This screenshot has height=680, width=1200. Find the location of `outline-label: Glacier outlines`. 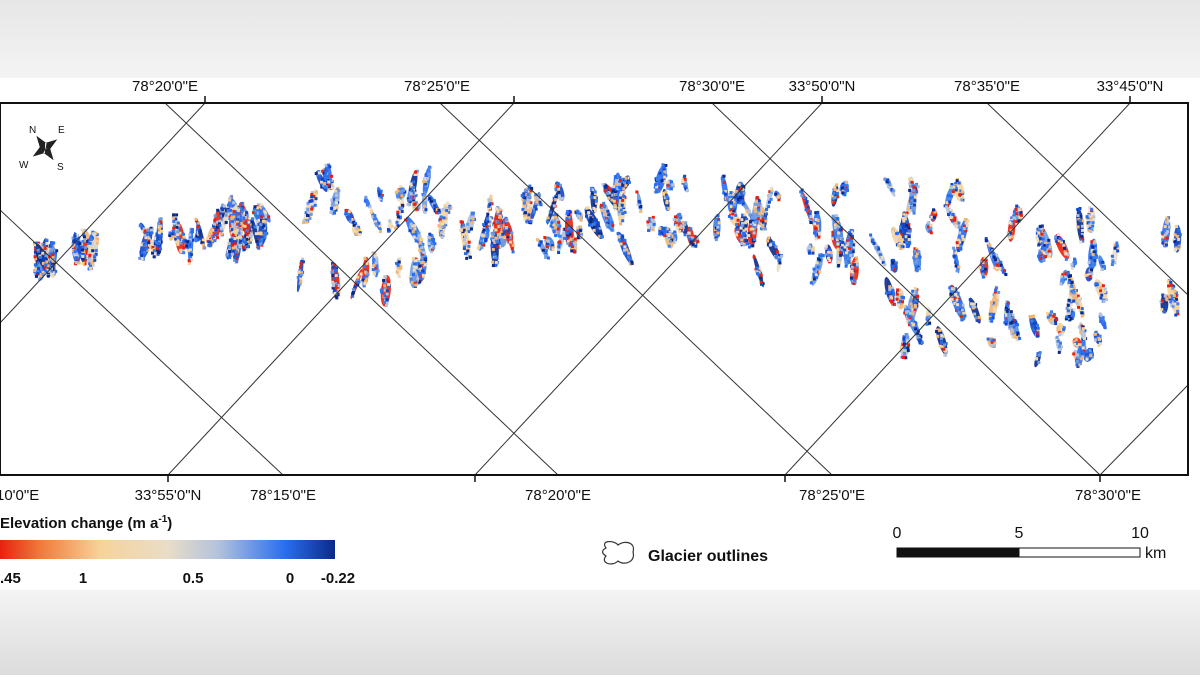

outline-label: Glacier outlines is located at coordinates (708, 556).